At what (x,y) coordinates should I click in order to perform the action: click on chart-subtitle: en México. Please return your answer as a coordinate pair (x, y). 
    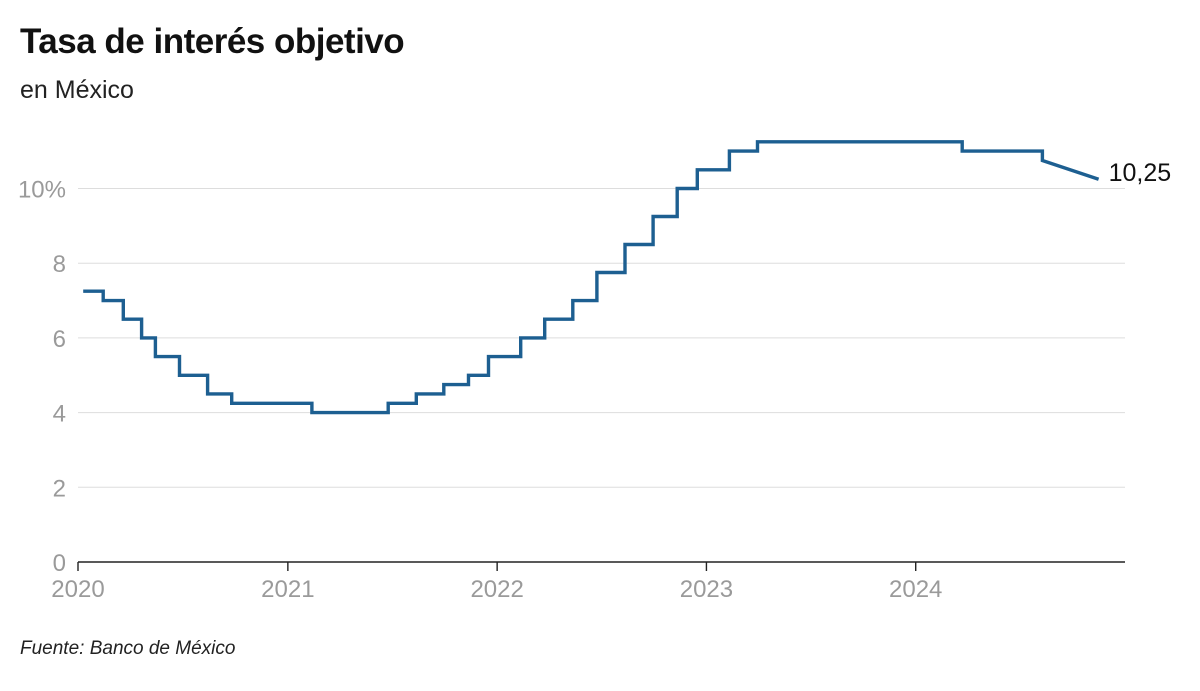
    Looking at the image, I should click on (77, 90).